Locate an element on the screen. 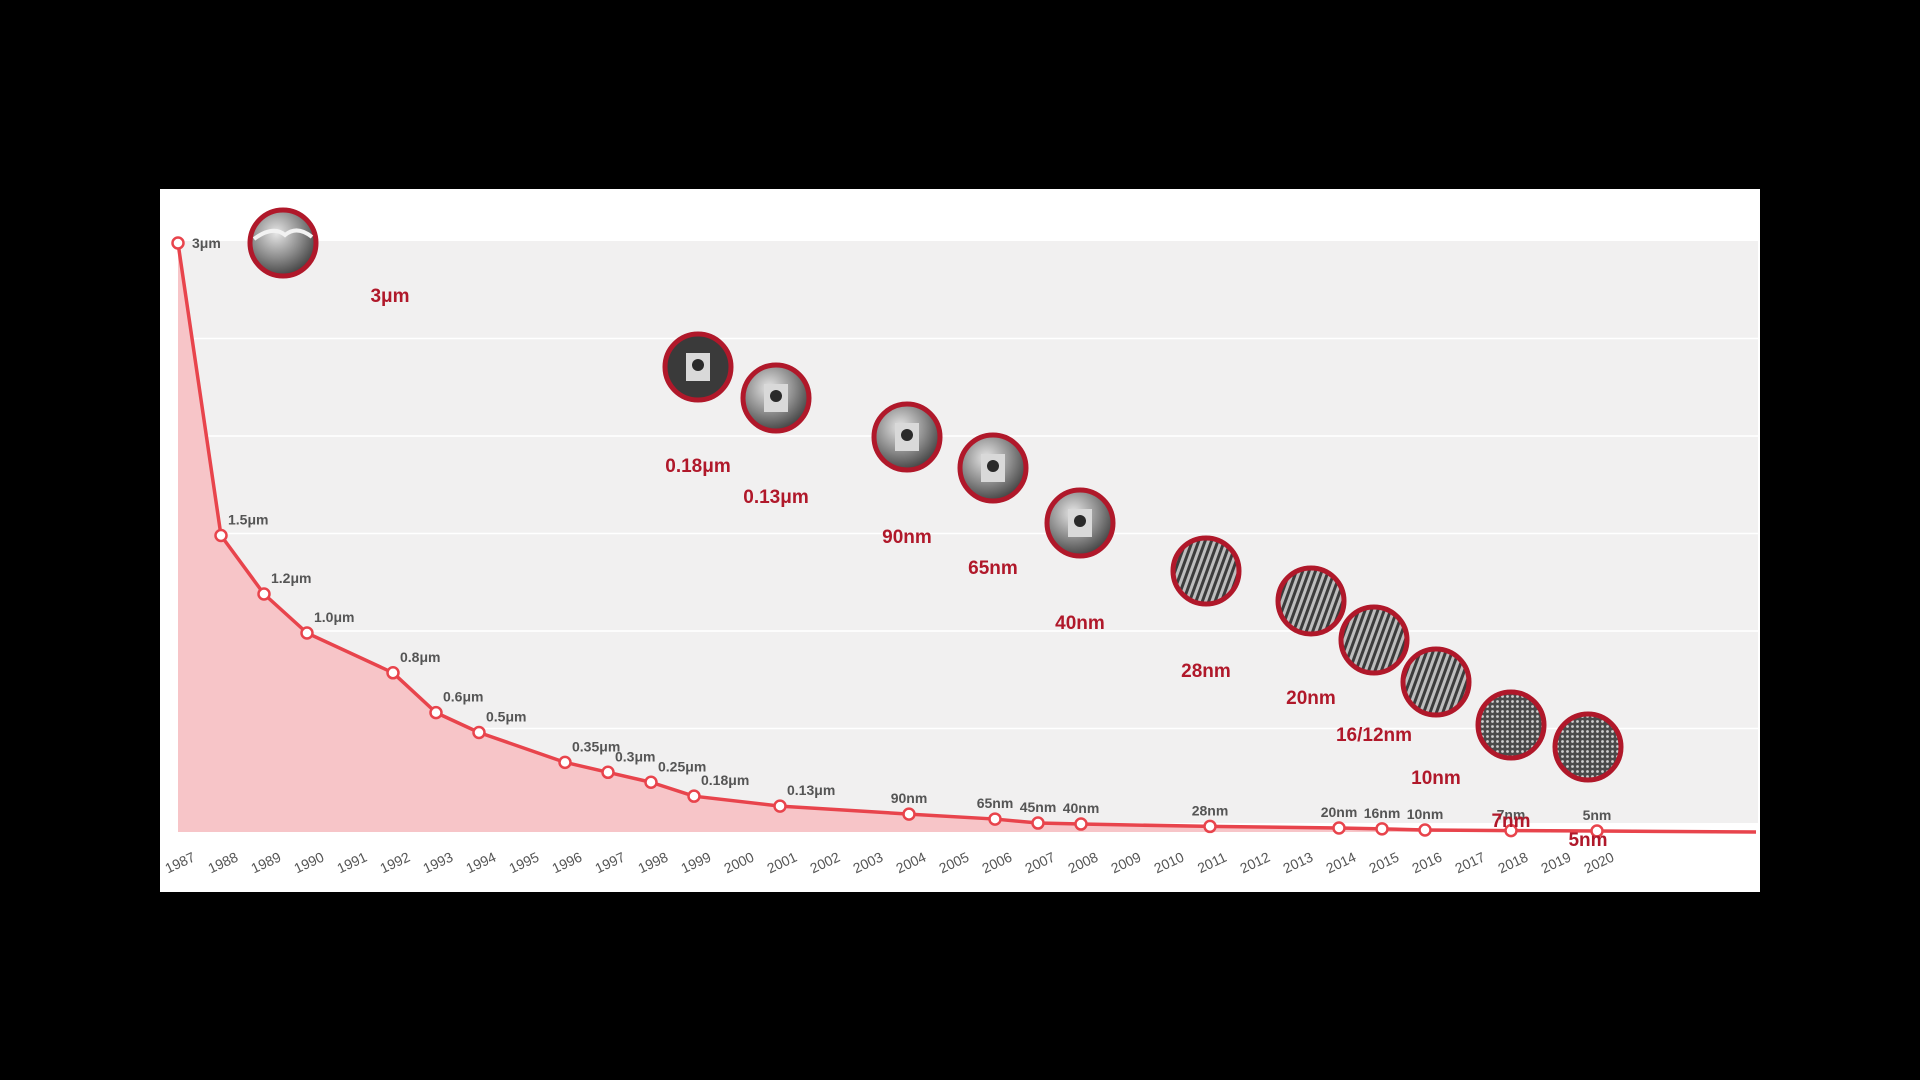 The width and height of the screenshot is (1920, 1080). node-sem-micrograph-40nm: 40nm is located at coordinates (1080, 560).